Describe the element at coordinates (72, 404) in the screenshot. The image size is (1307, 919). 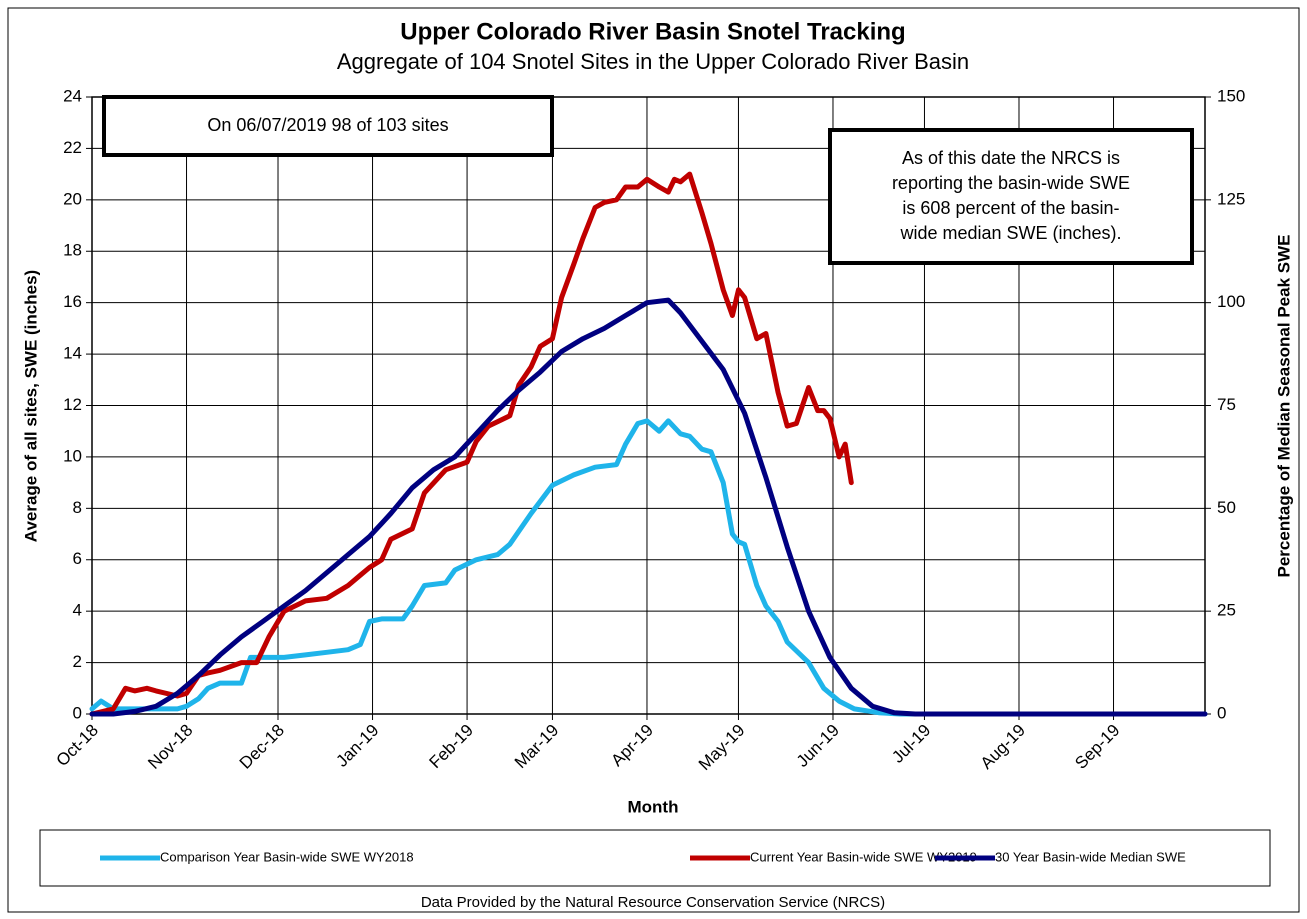
I see `y-tick-label: 12` at that location.